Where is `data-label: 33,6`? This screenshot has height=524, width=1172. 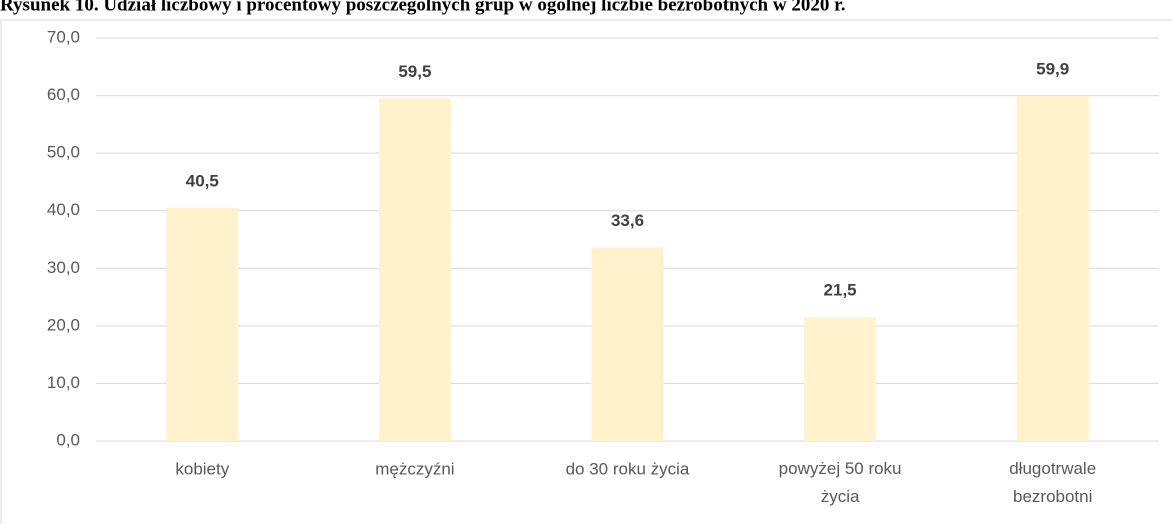
data-label: 33,6 is located at coordinates (627, 220).